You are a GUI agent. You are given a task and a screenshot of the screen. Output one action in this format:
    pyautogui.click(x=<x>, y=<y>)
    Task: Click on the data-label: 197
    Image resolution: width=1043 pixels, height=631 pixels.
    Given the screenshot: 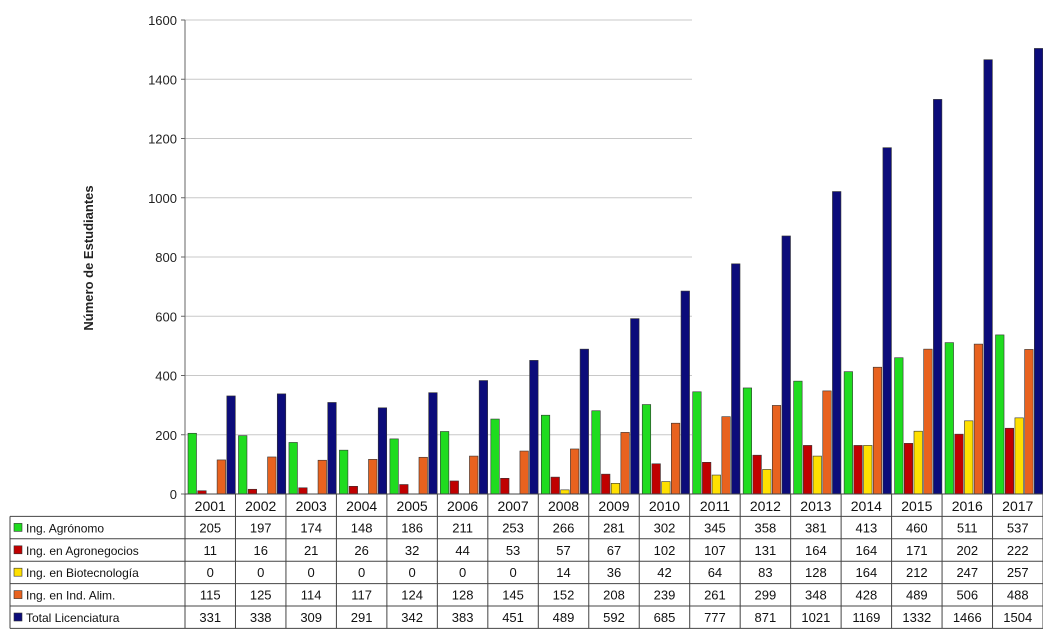 What is the action you would take?
    pyautogui.click(x=261, y=527)
    